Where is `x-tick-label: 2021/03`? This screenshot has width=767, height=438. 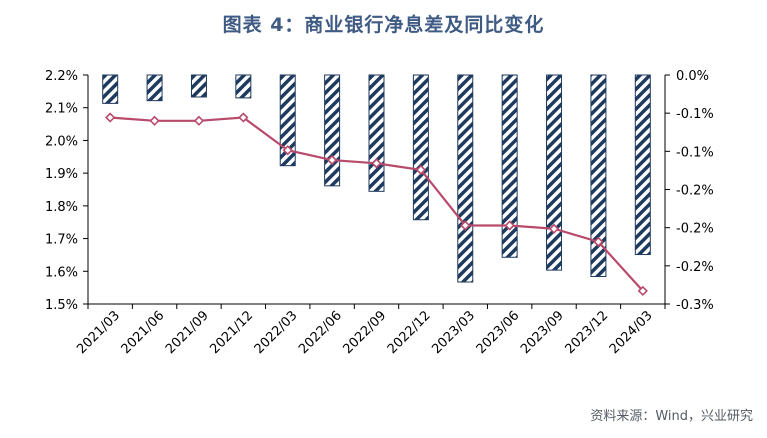
x-tick-label: 2021/03 is located at coordinates (98, 332).